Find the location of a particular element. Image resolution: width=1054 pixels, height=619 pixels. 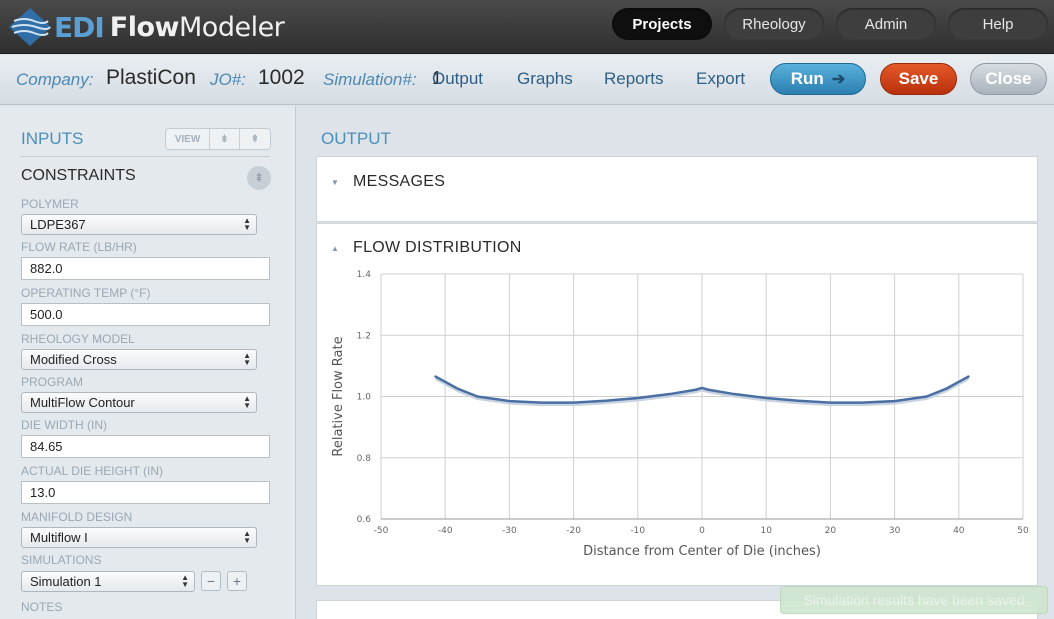

company-label: Company: is located at coordinates (55, 79).